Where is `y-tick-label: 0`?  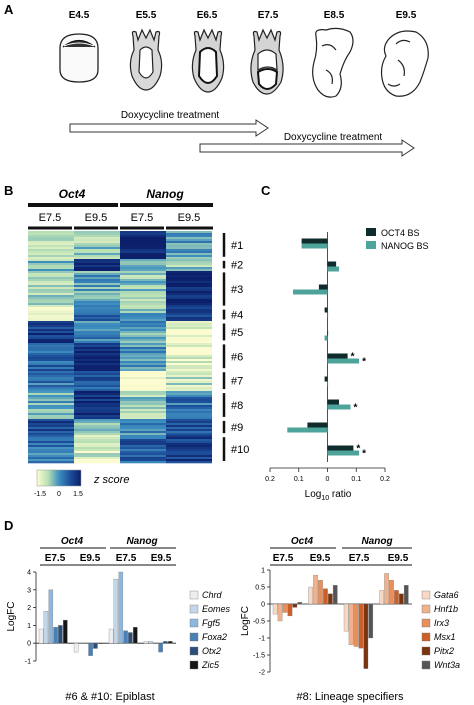
y-tick-label: 0 is located at coordinates (29, 644).